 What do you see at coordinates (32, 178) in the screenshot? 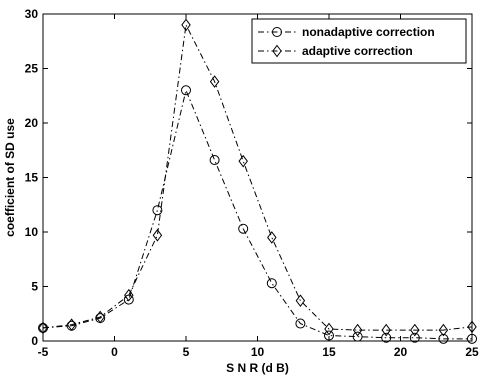
I see `y-tick-label: 15` at bounding box center [32, 178].